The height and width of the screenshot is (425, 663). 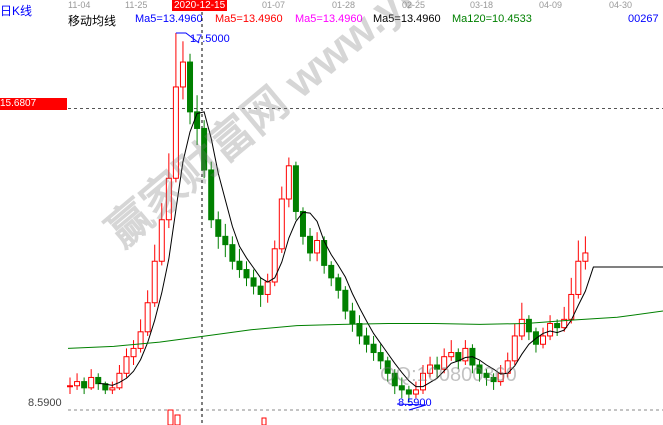 What do you see at coordinates (210, 39) in the screenshot?
I see `high-annotation: 17.5000` at bounding box center [210, 39].